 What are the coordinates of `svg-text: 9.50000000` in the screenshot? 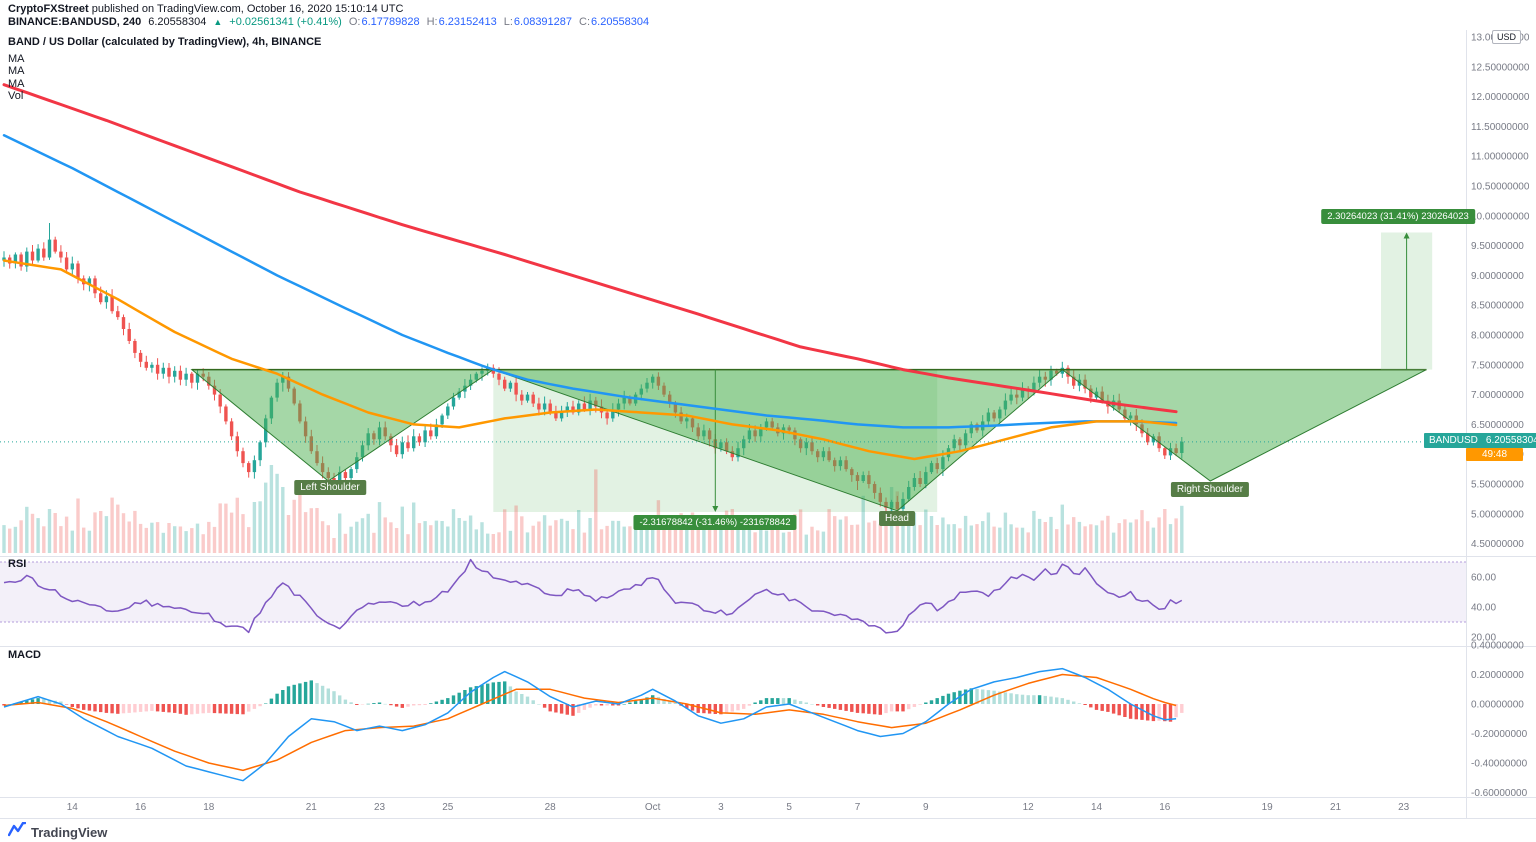 It's located at (1497, 246).